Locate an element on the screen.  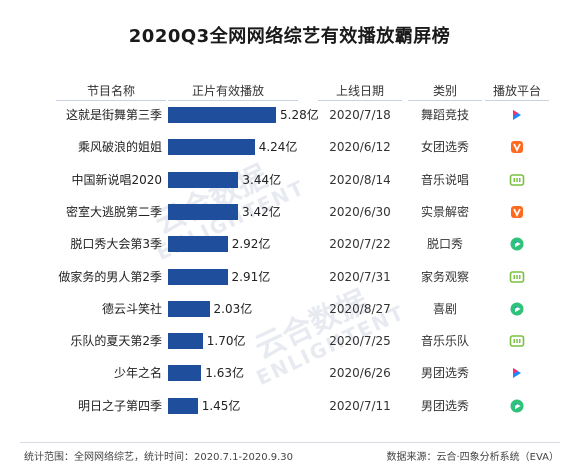
footer-source: 数据来源：云合·四象分析系统（EVA） is located at coordinates (472, 457).